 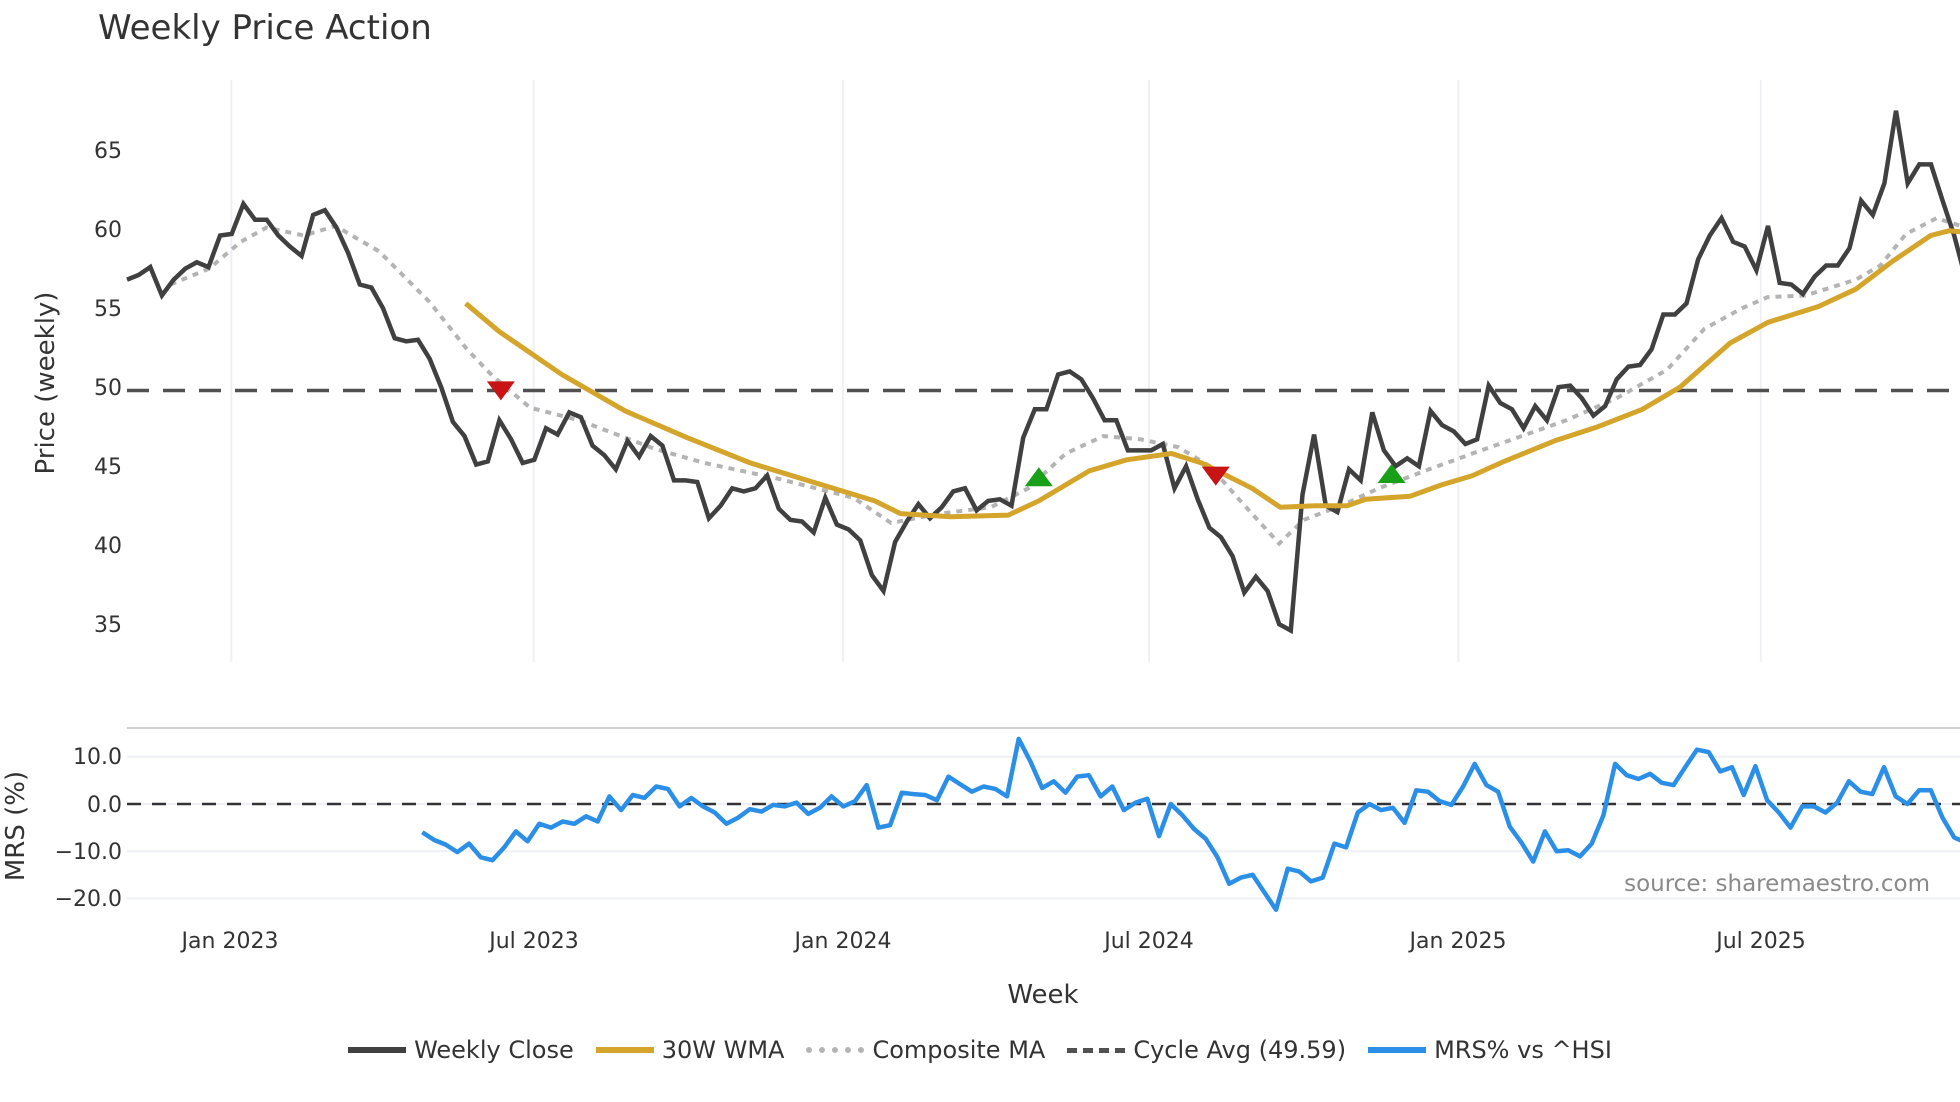 I want to click on weekly-close-swatch-icon, so click(x=377, y=1050).